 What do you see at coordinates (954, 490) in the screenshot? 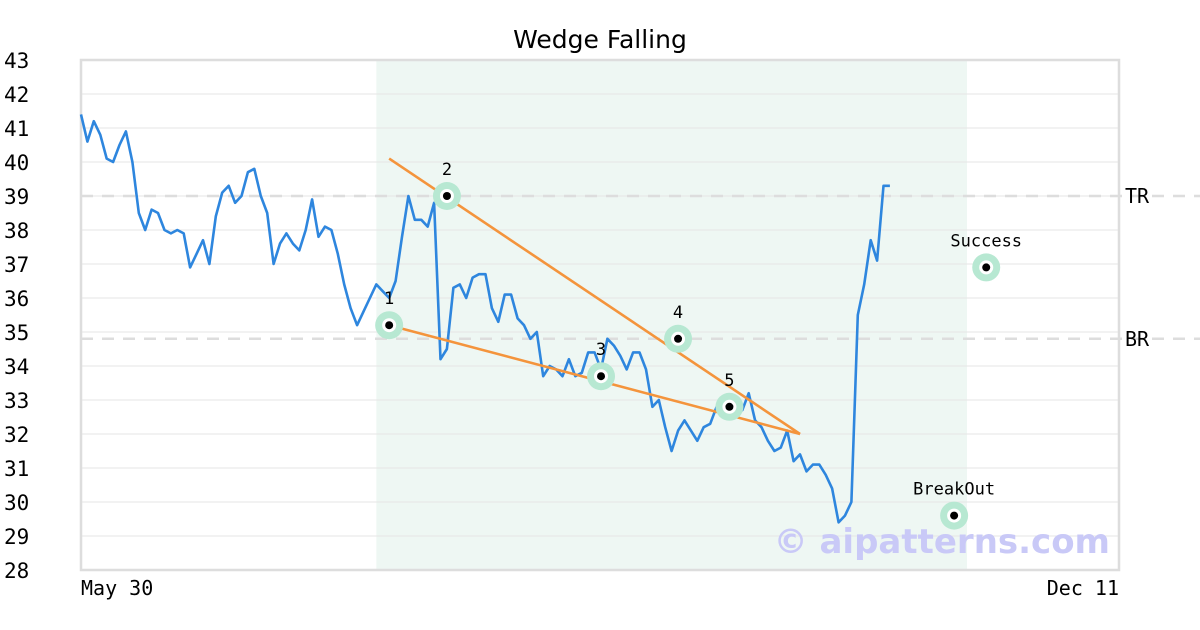
I see `point-label-breakout: BreakOut` at bounding box center [954, 490].